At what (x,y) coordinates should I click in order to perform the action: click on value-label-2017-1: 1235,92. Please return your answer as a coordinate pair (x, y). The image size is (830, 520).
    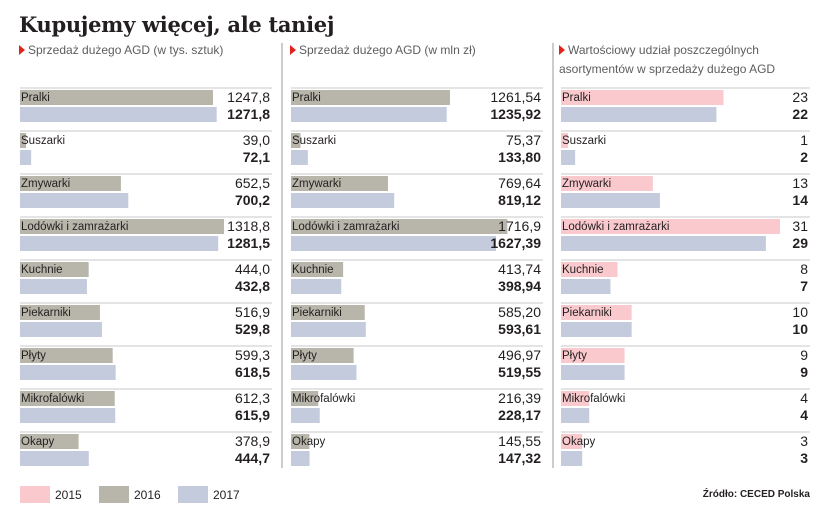
    Looking at the image, I should click on (515, 114).